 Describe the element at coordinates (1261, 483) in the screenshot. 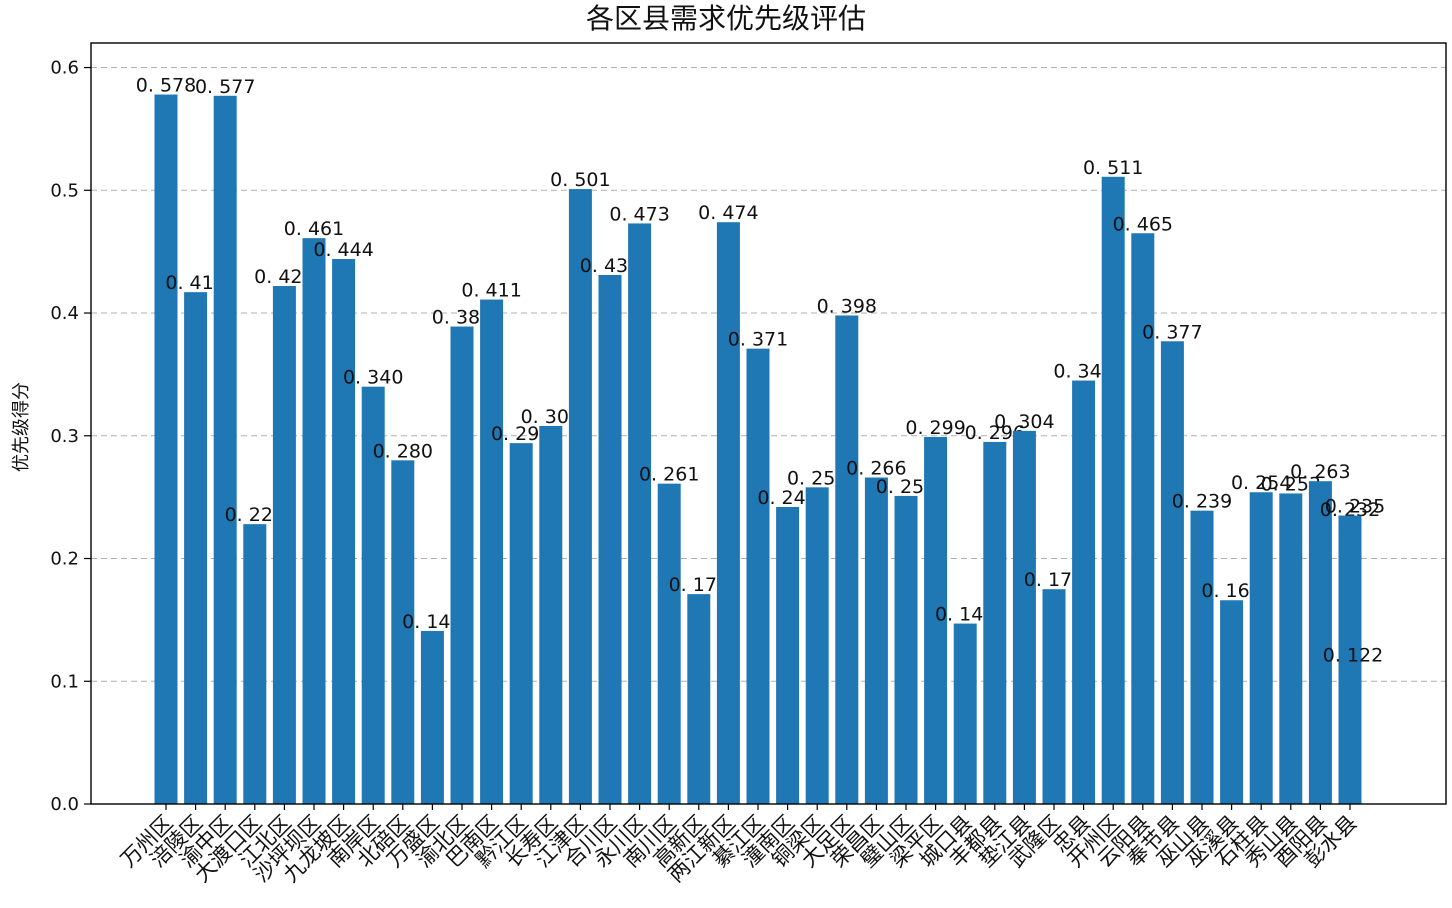

I see `bar-value-label: 0. 254` at that location.